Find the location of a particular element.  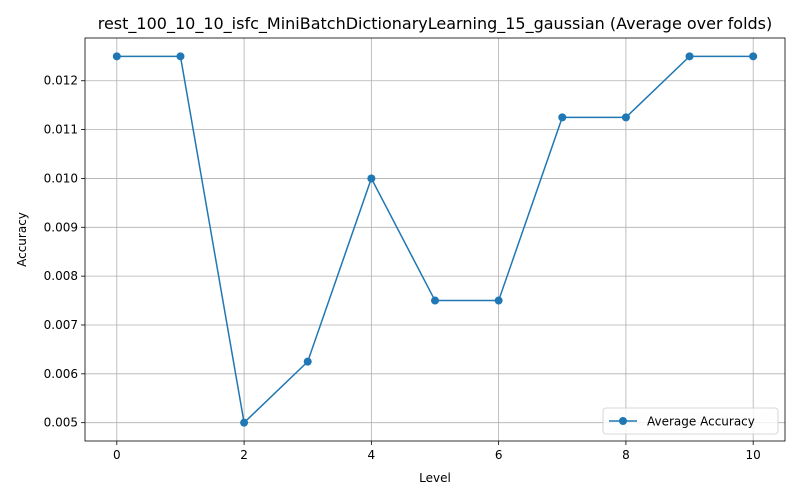

x-tick-label: 8 is located at coordinates (626, 455).